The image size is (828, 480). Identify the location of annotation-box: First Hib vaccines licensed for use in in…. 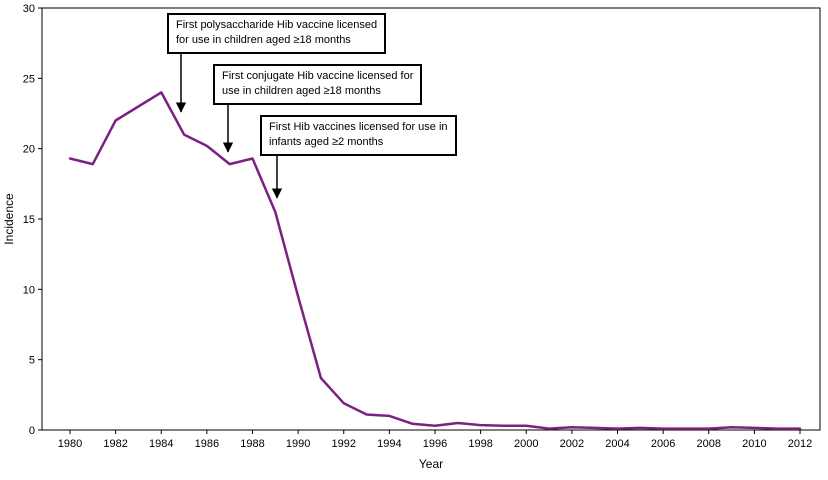
(358, 135).